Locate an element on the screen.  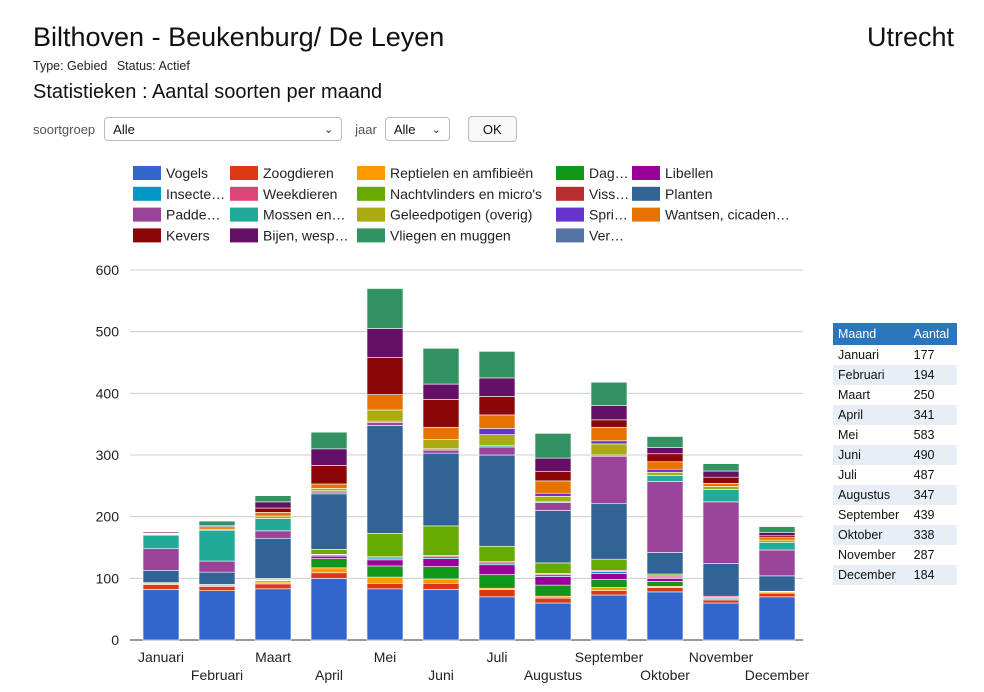
table-header-maand: Maand is located at coordinates (871, 334).